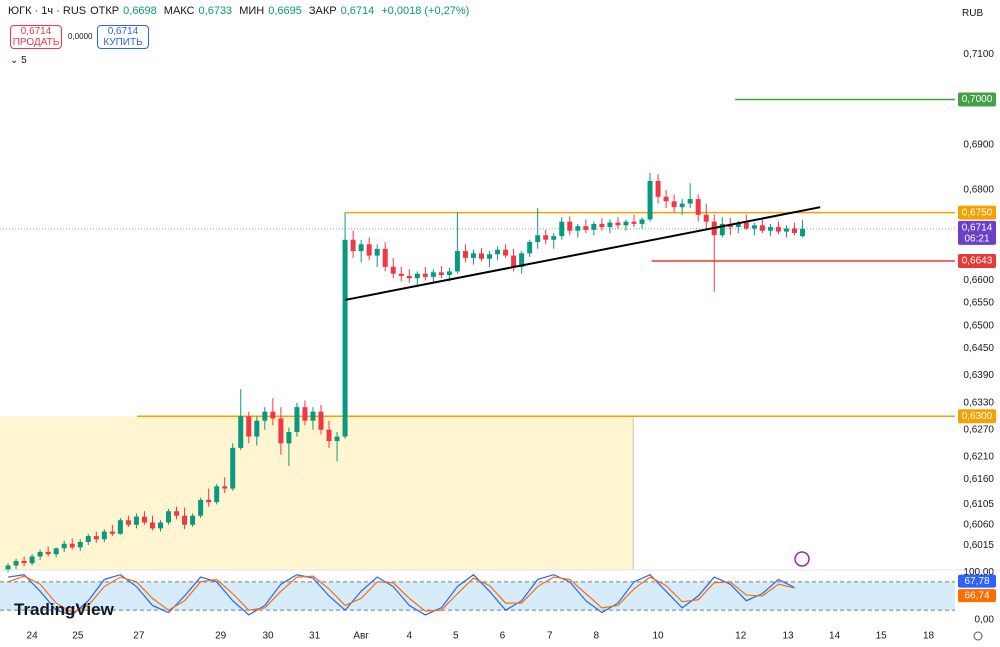  I want to click on x-tick-label: 12, so click(741, 636).